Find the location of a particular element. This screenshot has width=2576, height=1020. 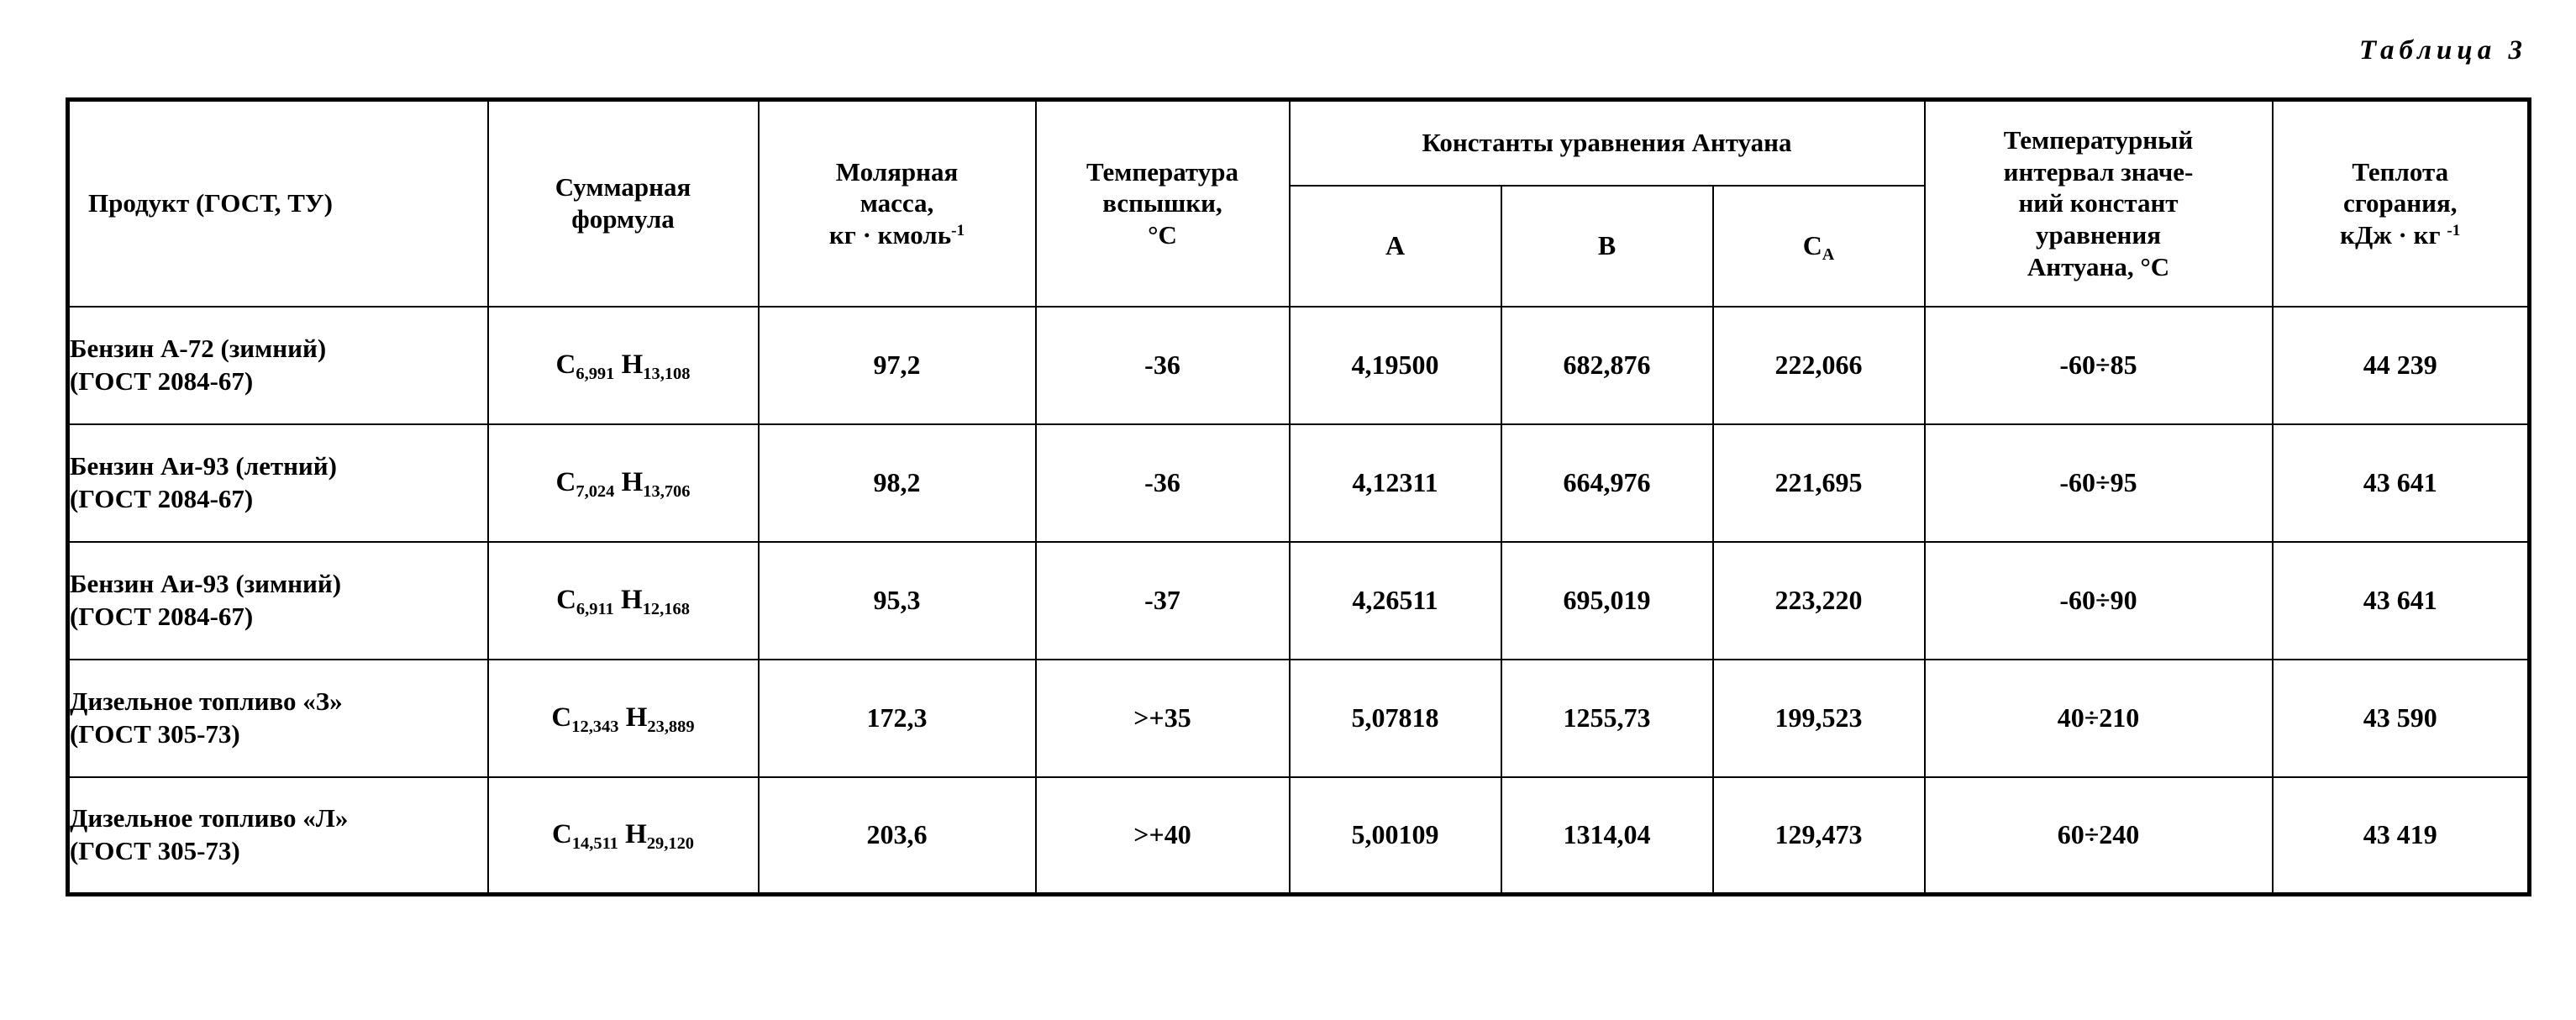

cell-molar-mass: 98,2 is located at coordinates (897, 483).